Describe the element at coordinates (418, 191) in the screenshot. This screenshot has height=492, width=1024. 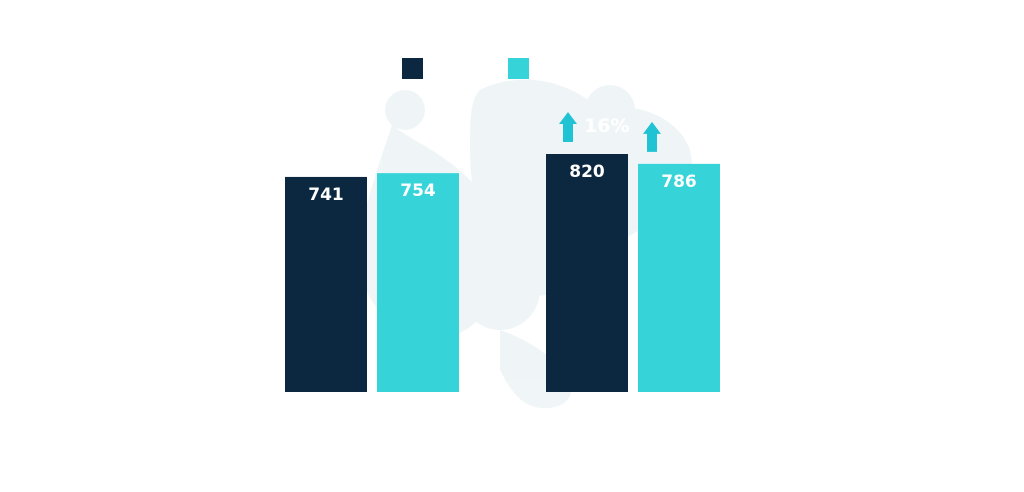
I see `bar-value-label: 754` at that location.